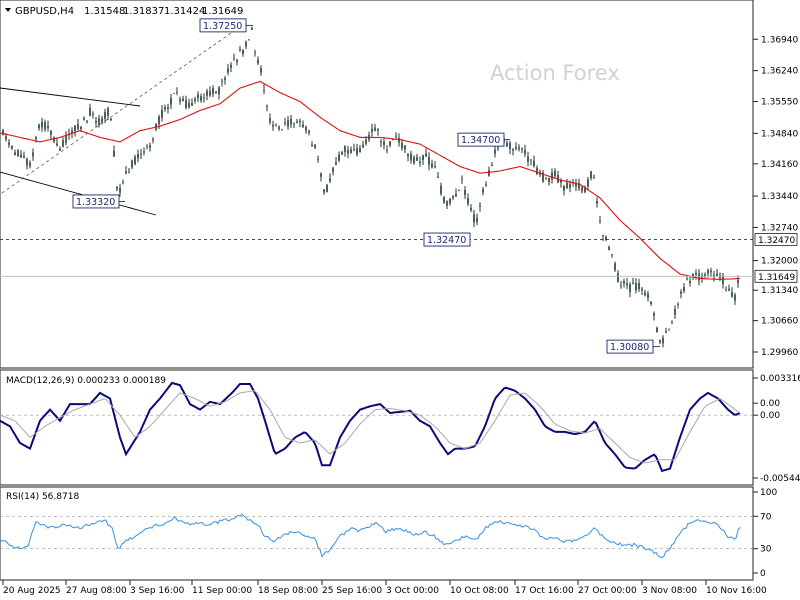 The height and width of the screenshot is (600, 800). What do you see at coordinates (736, 591) in the screenshot?
I see `time-axis-label: 10 Nov 16:00` at bounding box center [736, 591].